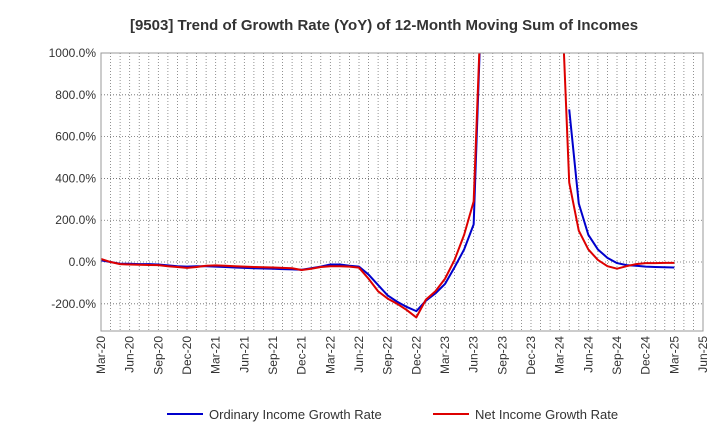  Describe the element at coordinates (101, 355) in the screenshot. I see `x-tick-label: Mar-20` at that location.